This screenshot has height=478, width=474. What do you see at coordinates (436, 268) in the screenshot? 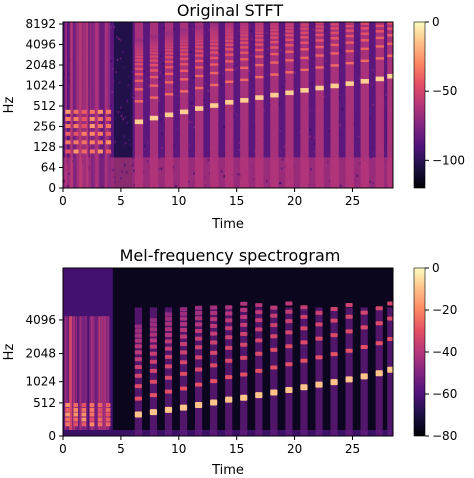
I see `mel-colorbar-tick-label: 0` at bounding box center [436, 268].